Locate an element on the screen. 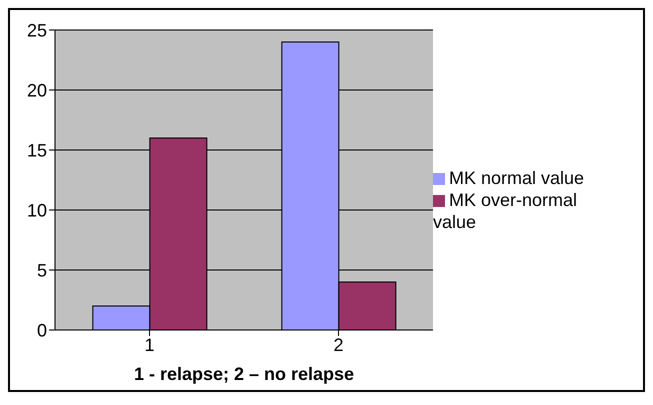  y-tick-label: 15 is located at coordinates (36, 150).